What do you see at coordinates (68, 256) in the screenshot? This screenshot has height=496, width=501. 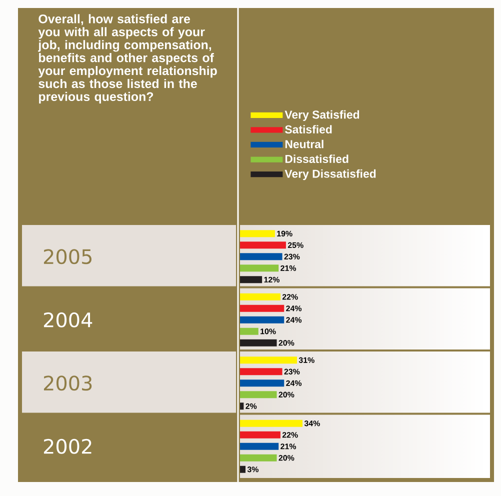 I see `y-tick-label: 2005` at bounding box center [68, 256].